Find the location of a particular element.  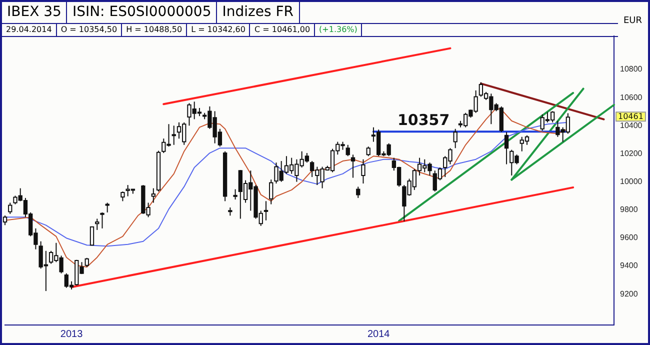

y-tick-label: 10800 is located at coordinates (631, 69).